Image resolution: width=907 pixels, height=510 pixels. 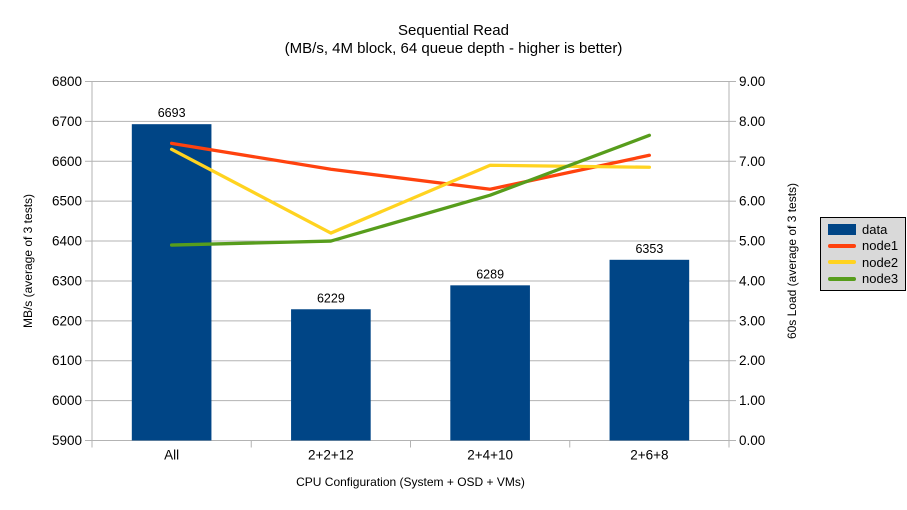 I want to click on right-axis-tick-label: 7.00, so click(x=752, y=161).